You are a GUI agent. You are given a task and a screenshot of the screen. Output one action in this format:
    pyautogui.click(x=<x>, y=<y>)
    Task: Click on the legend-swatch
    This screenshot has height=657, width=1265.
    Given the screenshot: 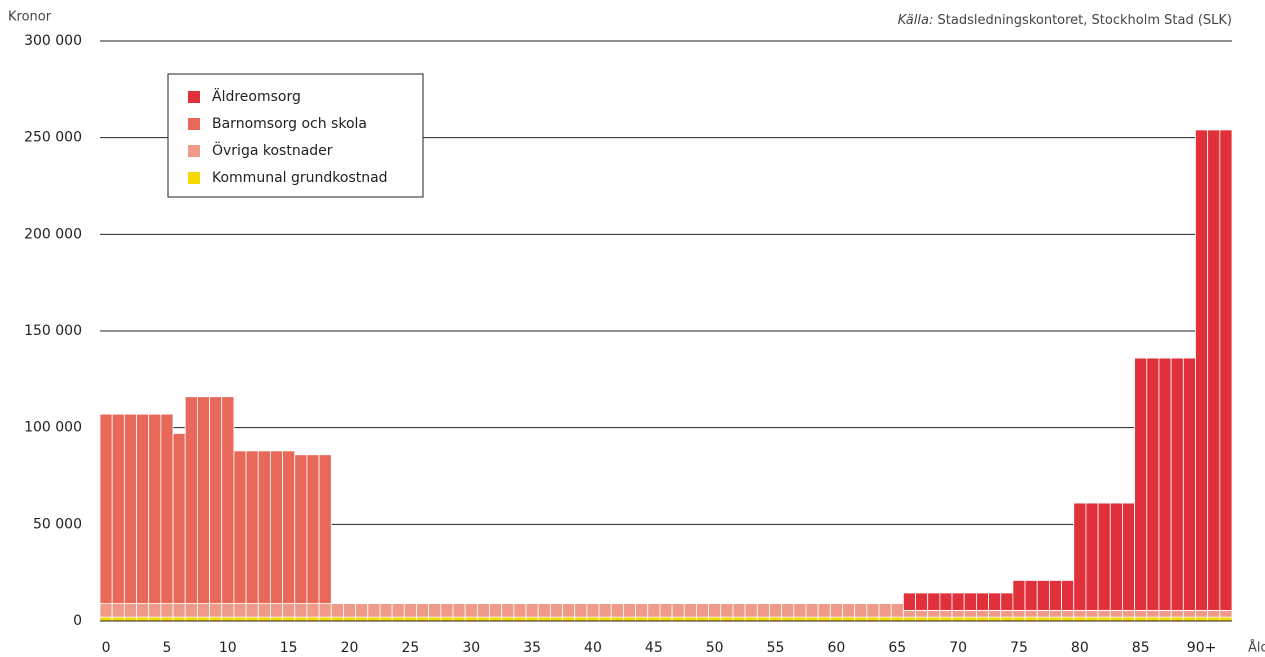 What is the action you would take?
    pyautogui.click(x=194, y=151)
    